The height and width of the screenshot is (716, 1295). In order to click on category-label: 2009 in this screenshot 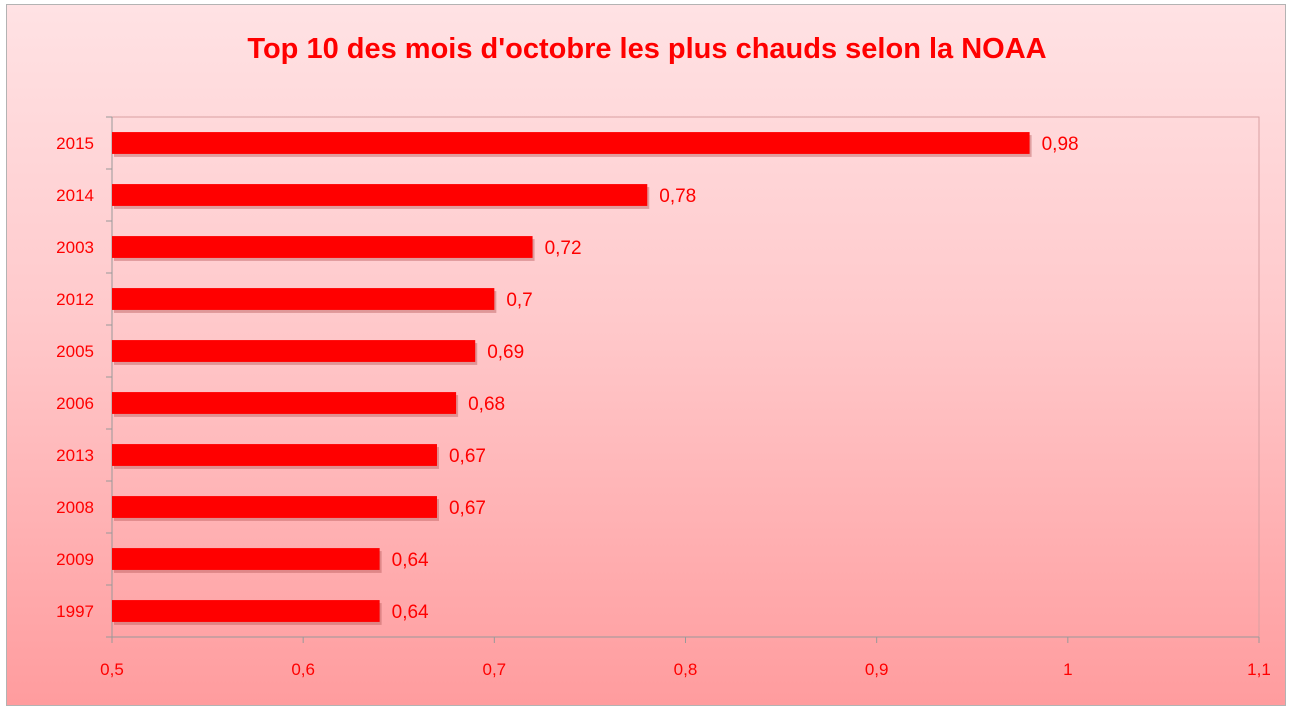, I will do `click(75, 559)`.